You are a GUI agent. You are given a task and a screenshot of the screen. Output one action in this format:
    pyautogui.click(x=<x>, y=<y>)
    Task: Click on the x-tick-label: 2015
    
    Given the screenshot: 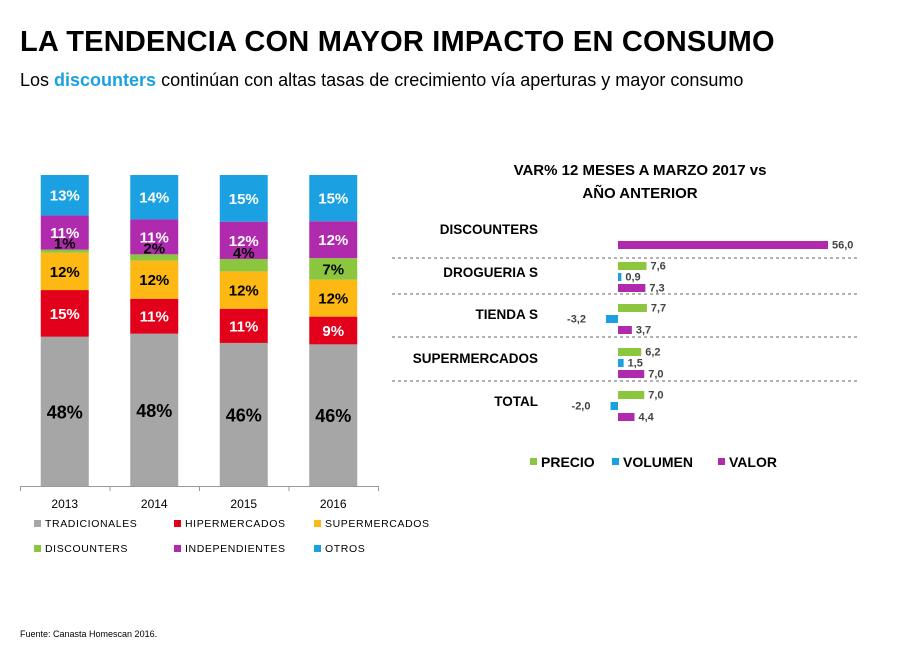 What is the action you would take?
    pyautogui.click(x=243, y=504)
    